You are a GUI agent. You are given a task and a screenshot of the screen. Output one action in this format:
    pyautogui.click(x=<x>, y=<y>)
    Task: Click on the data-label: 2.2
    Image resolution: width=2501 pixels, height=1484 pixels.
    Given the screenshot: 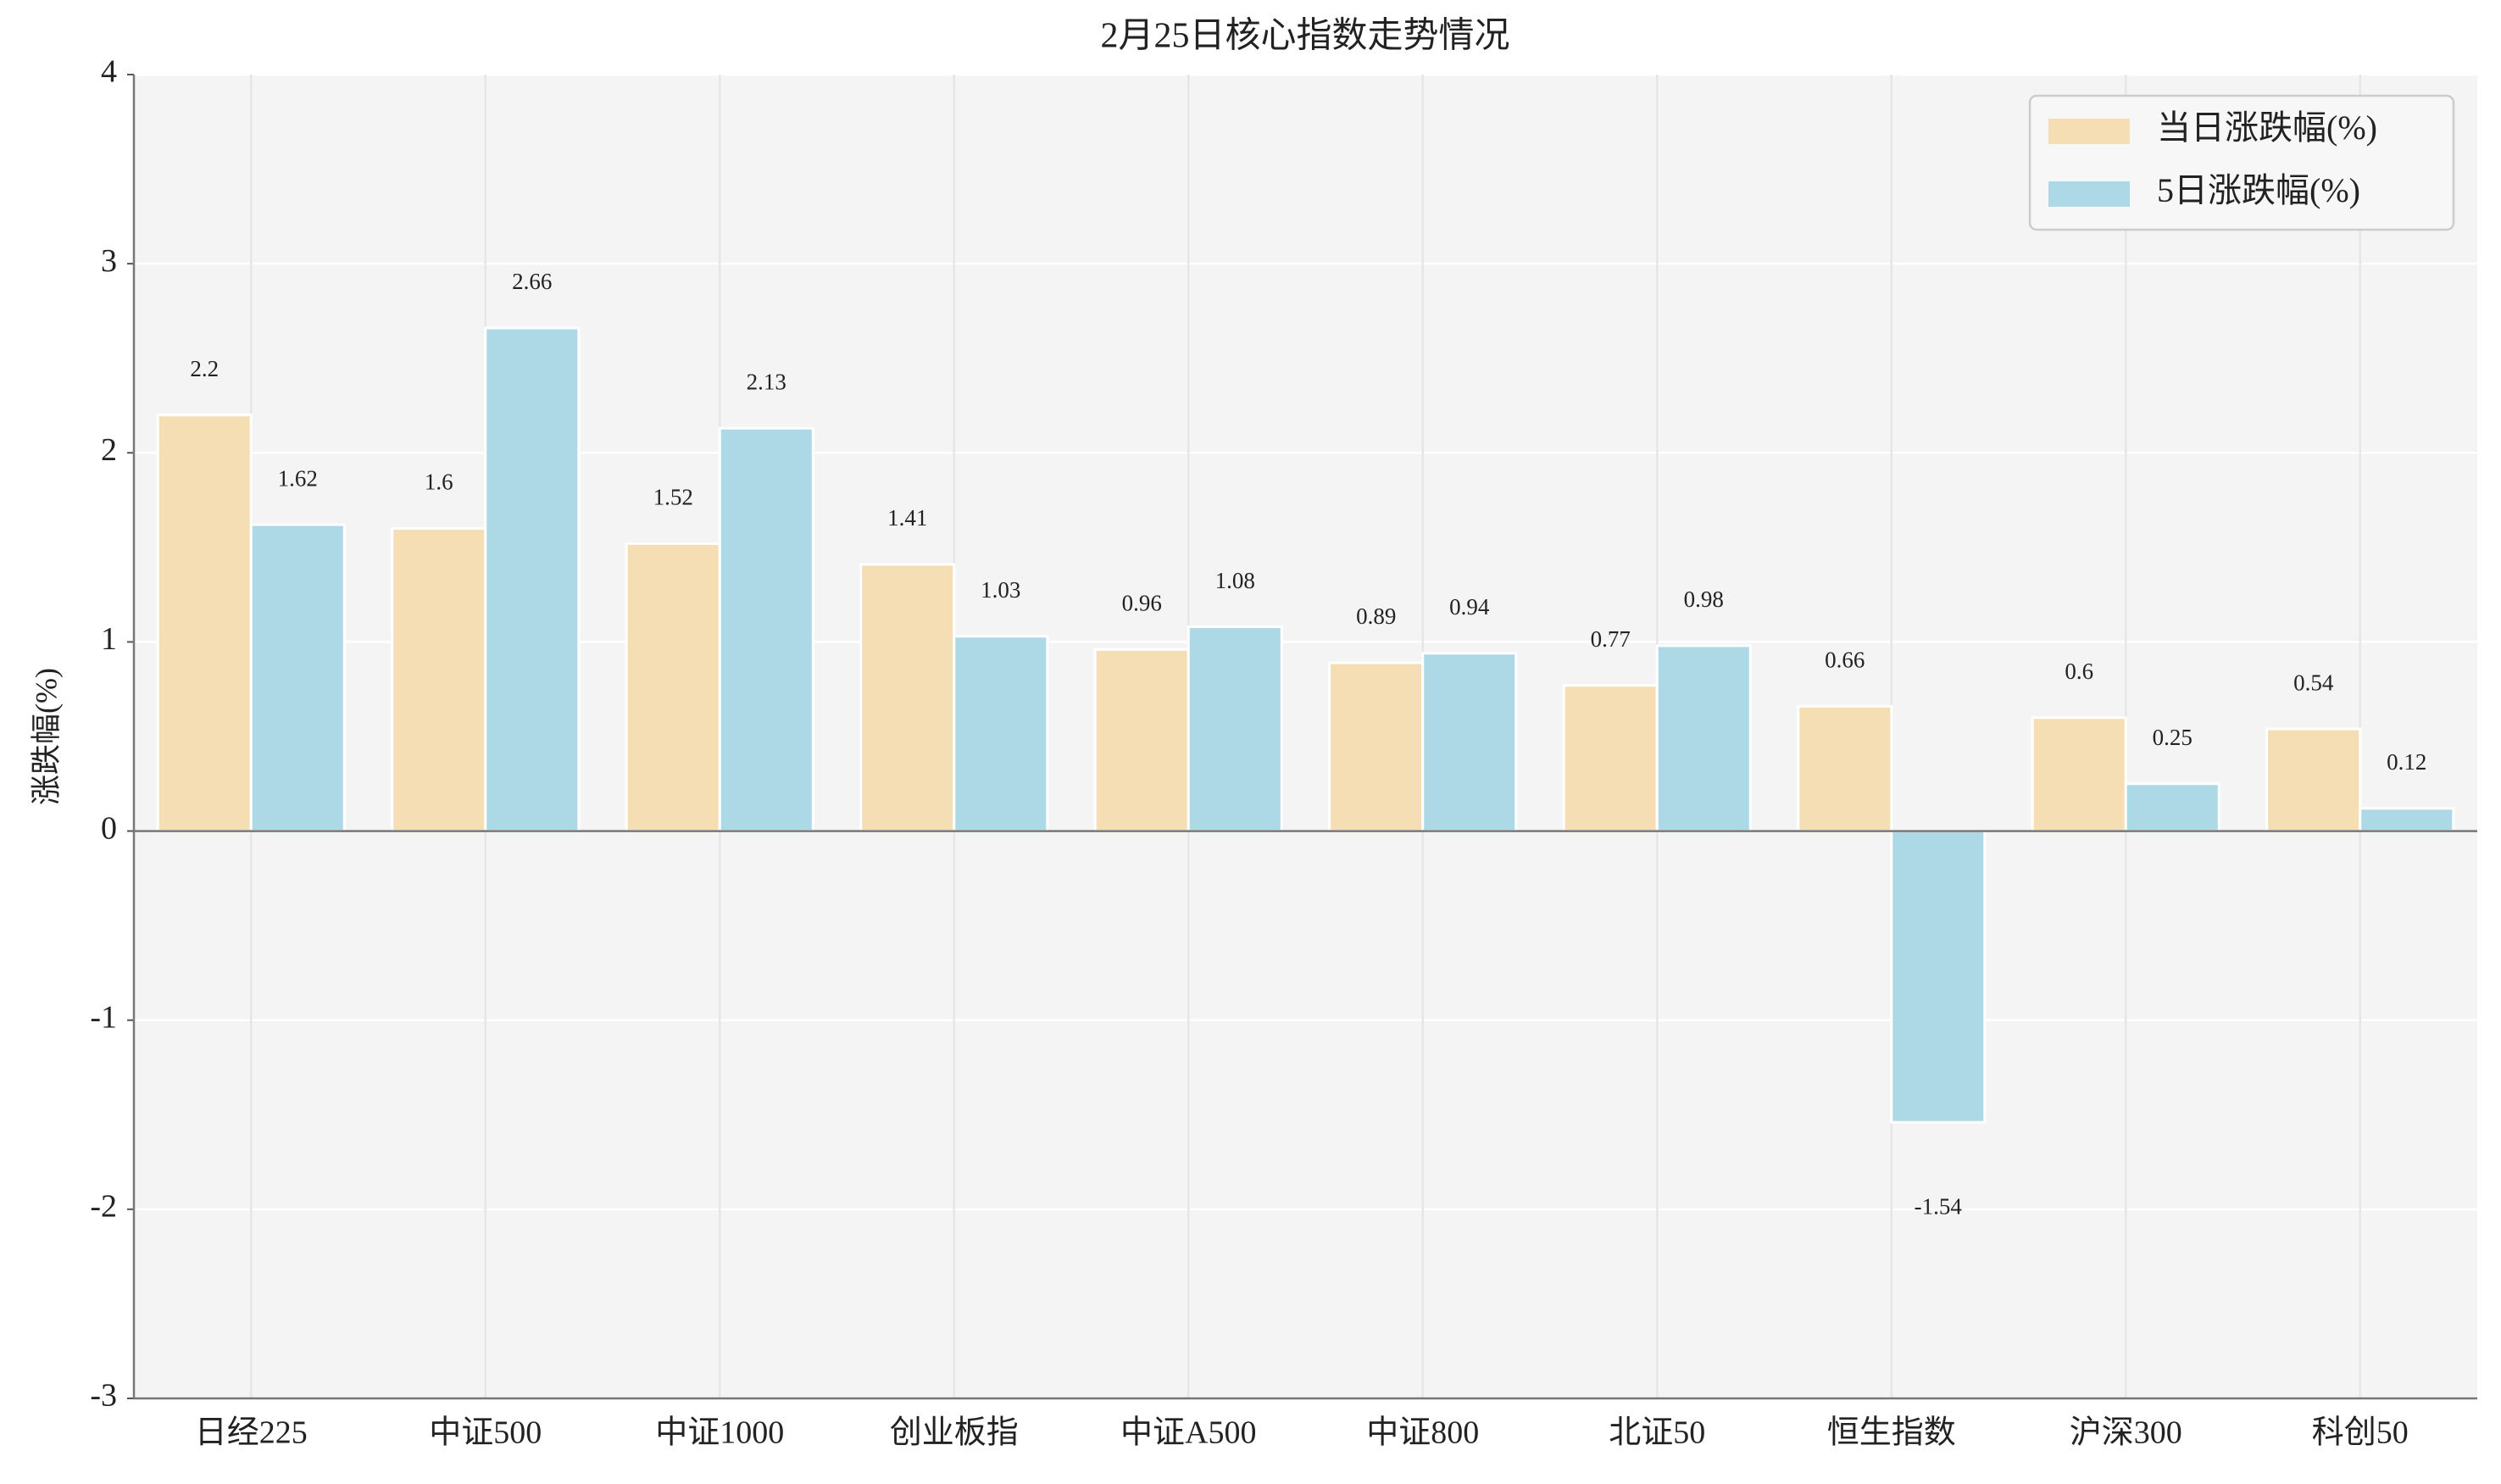 What is the action you would take?
    pyautogui.click(x=204, y=369)
    